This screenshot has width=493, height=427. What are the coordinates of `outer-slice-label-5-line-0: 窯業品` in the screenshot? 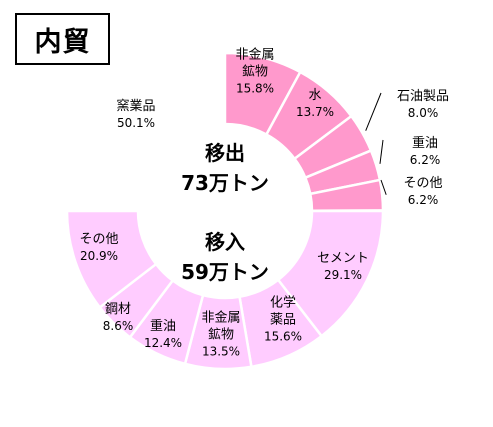 It's located at (135, 106).